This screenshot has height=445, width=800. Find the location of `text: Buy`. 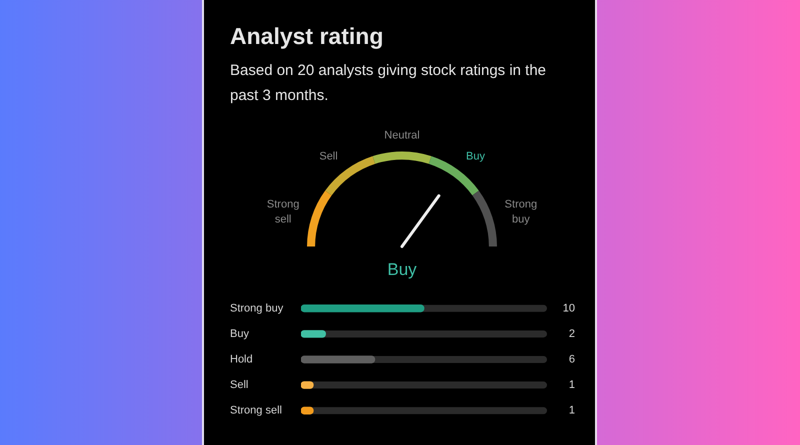

text: Buy is located at coordinates (402, 270).